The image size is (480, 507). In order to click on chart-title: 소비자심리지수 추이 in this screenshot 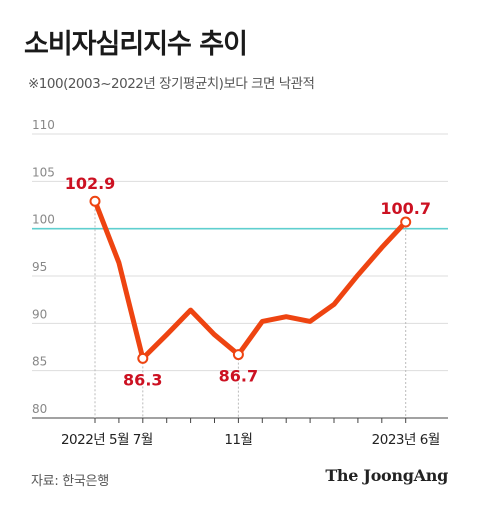, I will do `click(136, 44)`.